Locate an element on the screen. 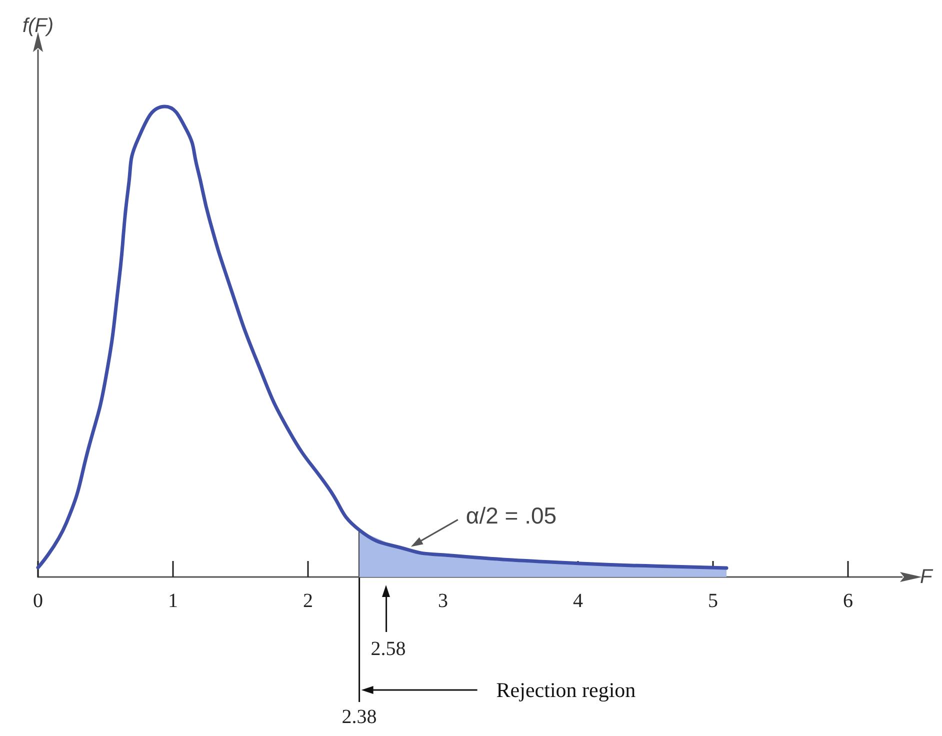  x-axis-title: F is located at coordinates (927, 577).